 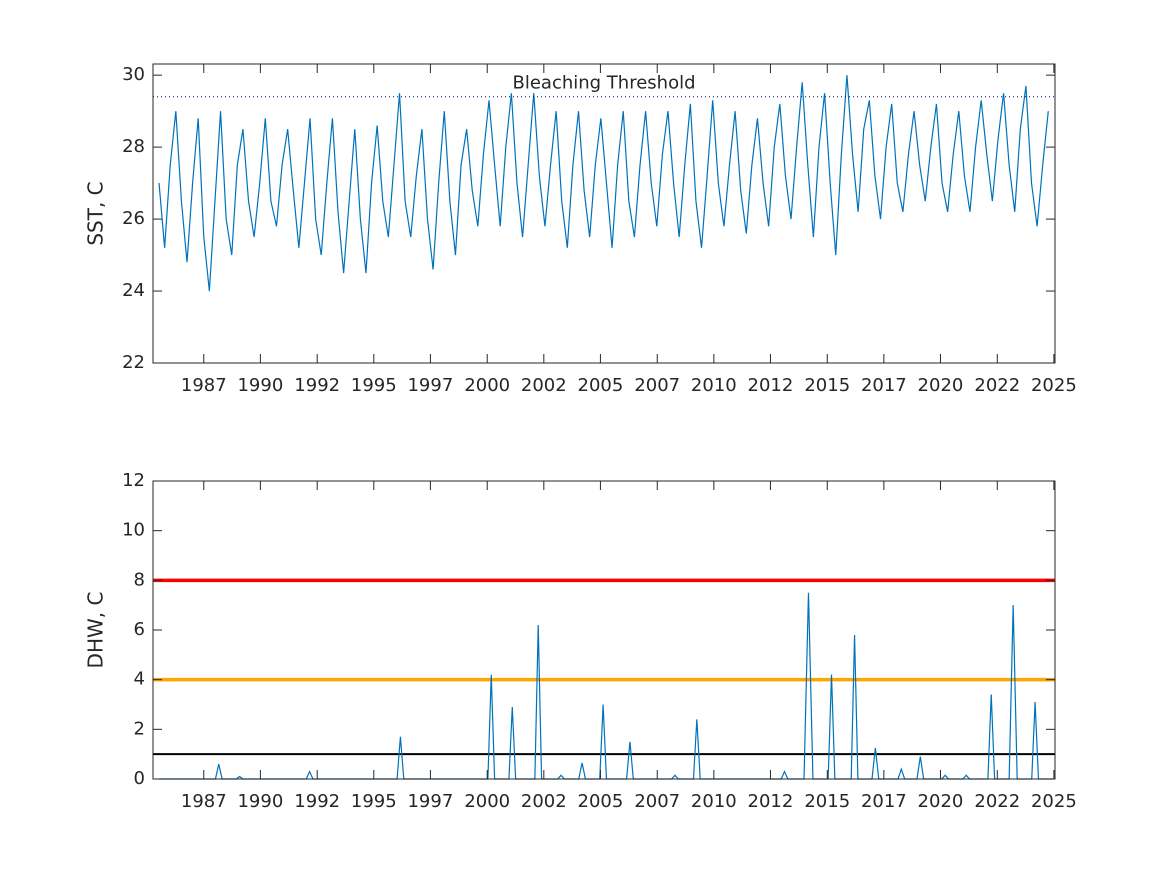 I want to click on y-tick-label: 4, so click(x=139, y=679).